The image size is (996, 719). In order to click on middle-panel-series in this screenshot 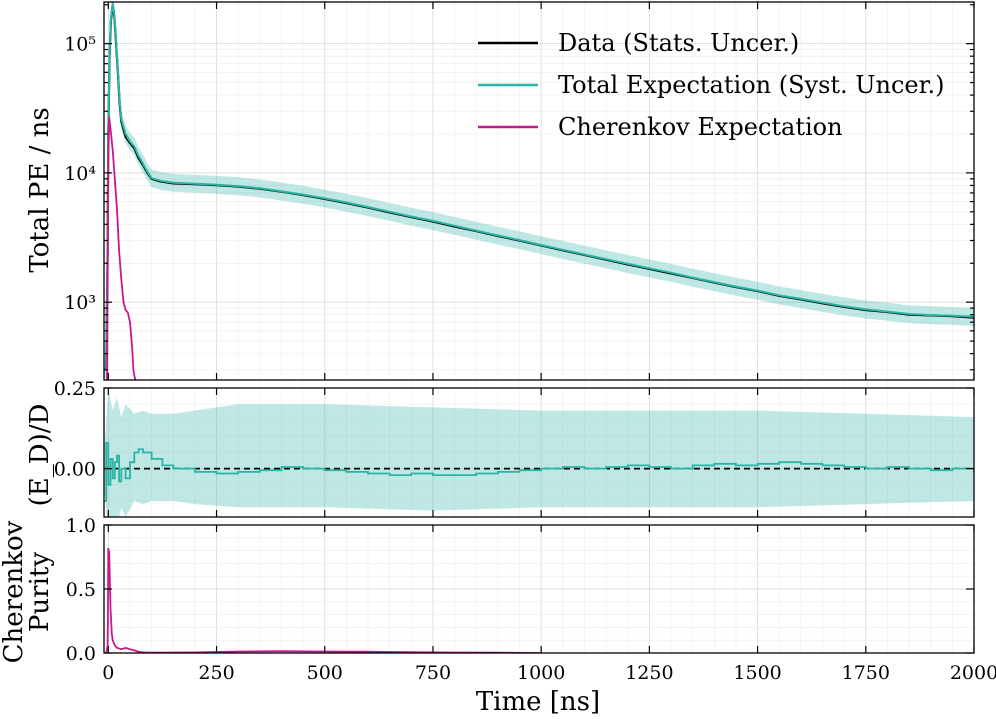, I will do `click(539, 471)`.